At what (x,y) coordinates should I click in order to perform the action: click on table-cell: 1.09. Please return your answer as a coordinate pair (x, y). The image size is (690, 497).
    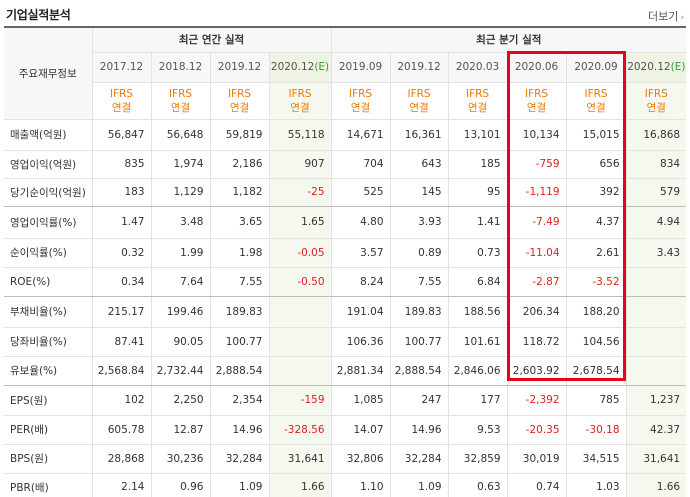
    Looking at the image, I should click on (419, 485).